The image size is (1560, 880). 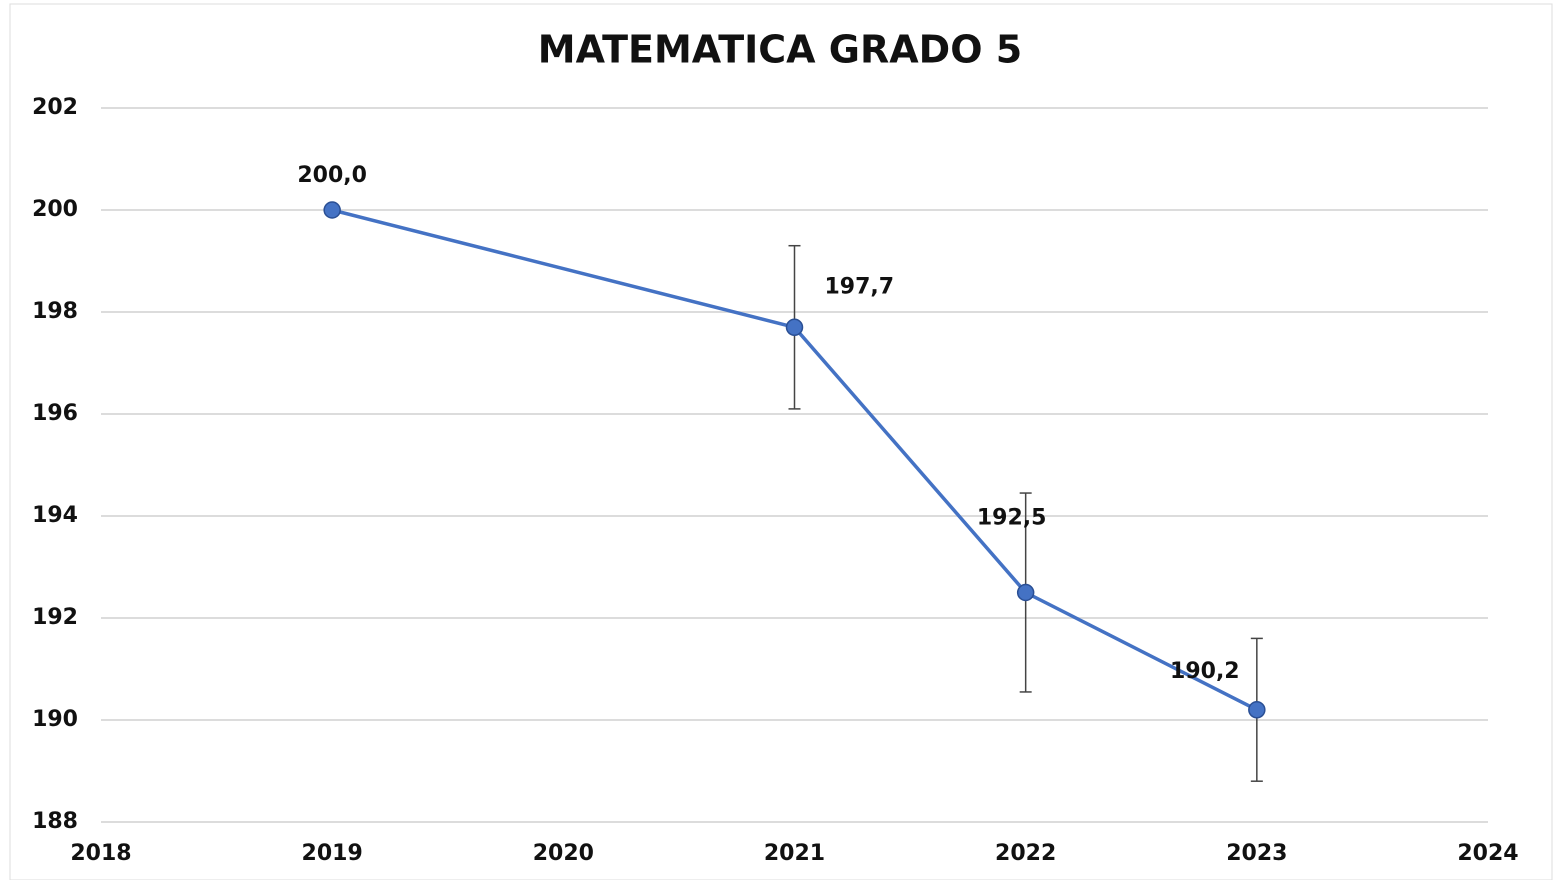 What do you see at coordinates (55, 413) in the screenshot?
I see `y-tick-label: 196` at bounding box center [55, 413].